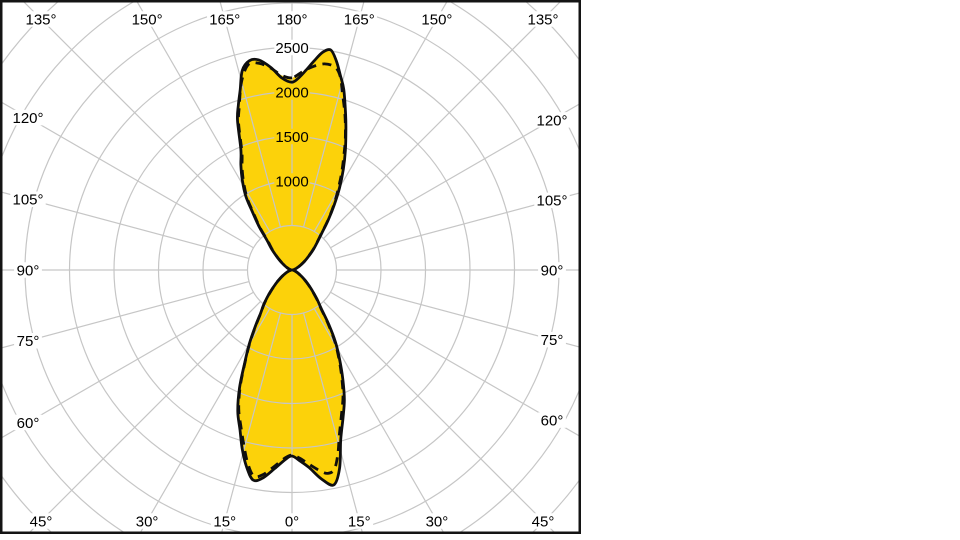  I want to click on angle-label-left: 90°, so click(28, 270).